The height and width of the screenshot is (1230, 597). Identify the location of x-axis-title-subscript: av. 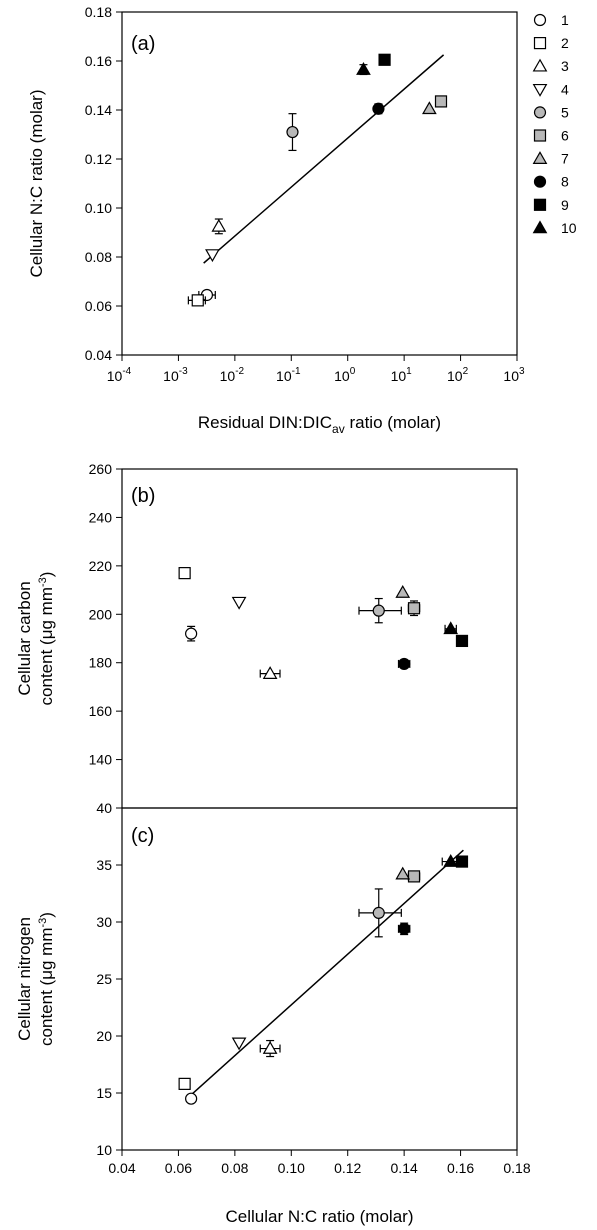
(338, 429).